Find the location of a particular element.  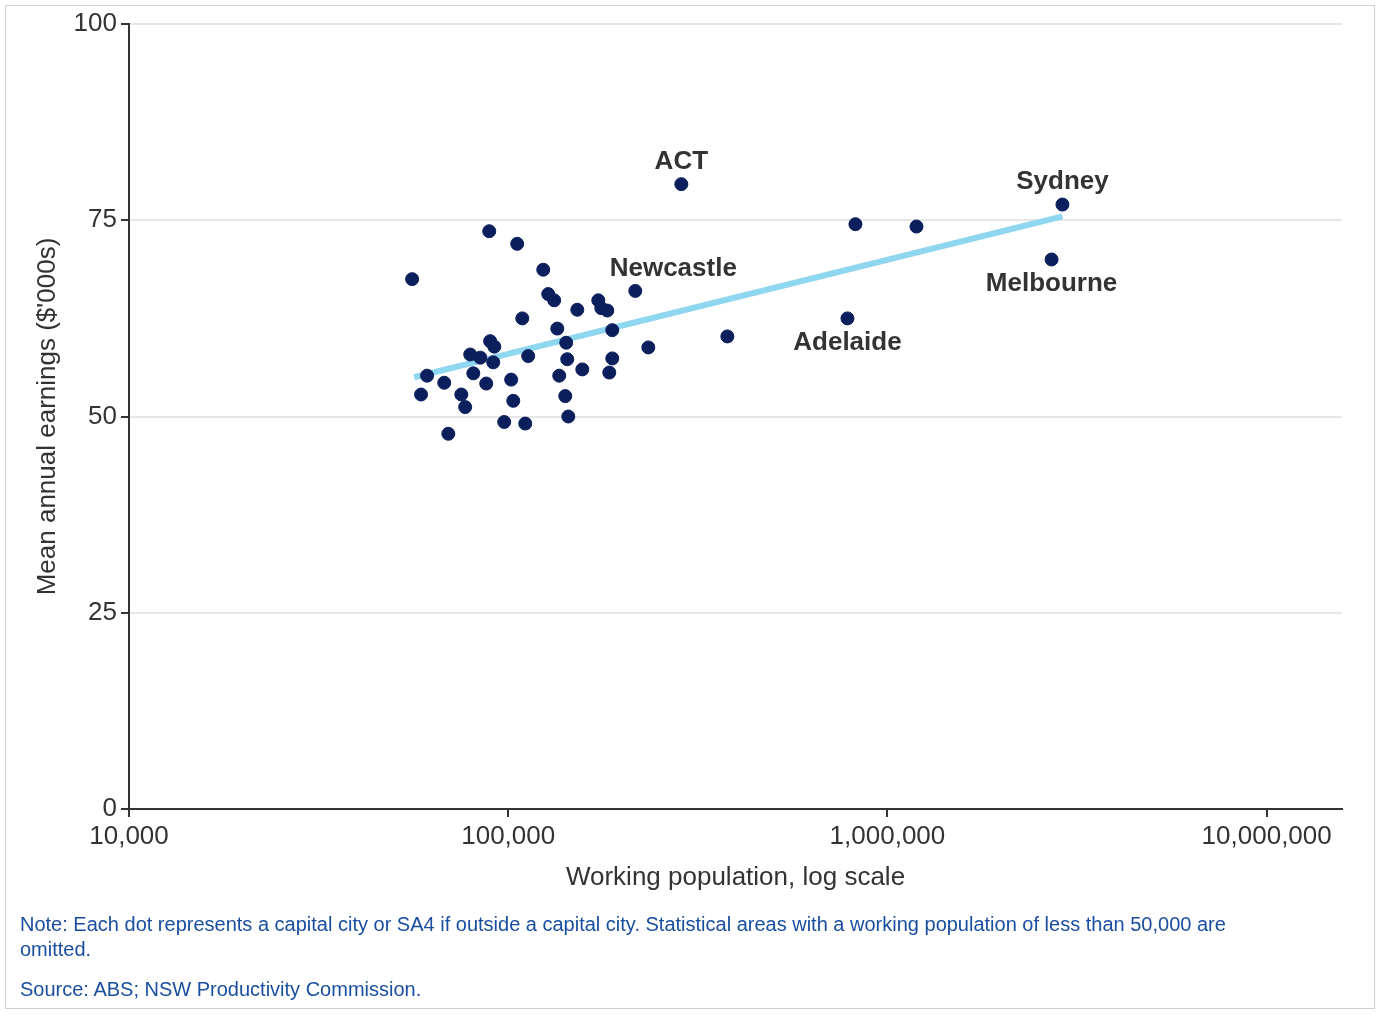

annotation: ACT is located at coordinates (681, 160).